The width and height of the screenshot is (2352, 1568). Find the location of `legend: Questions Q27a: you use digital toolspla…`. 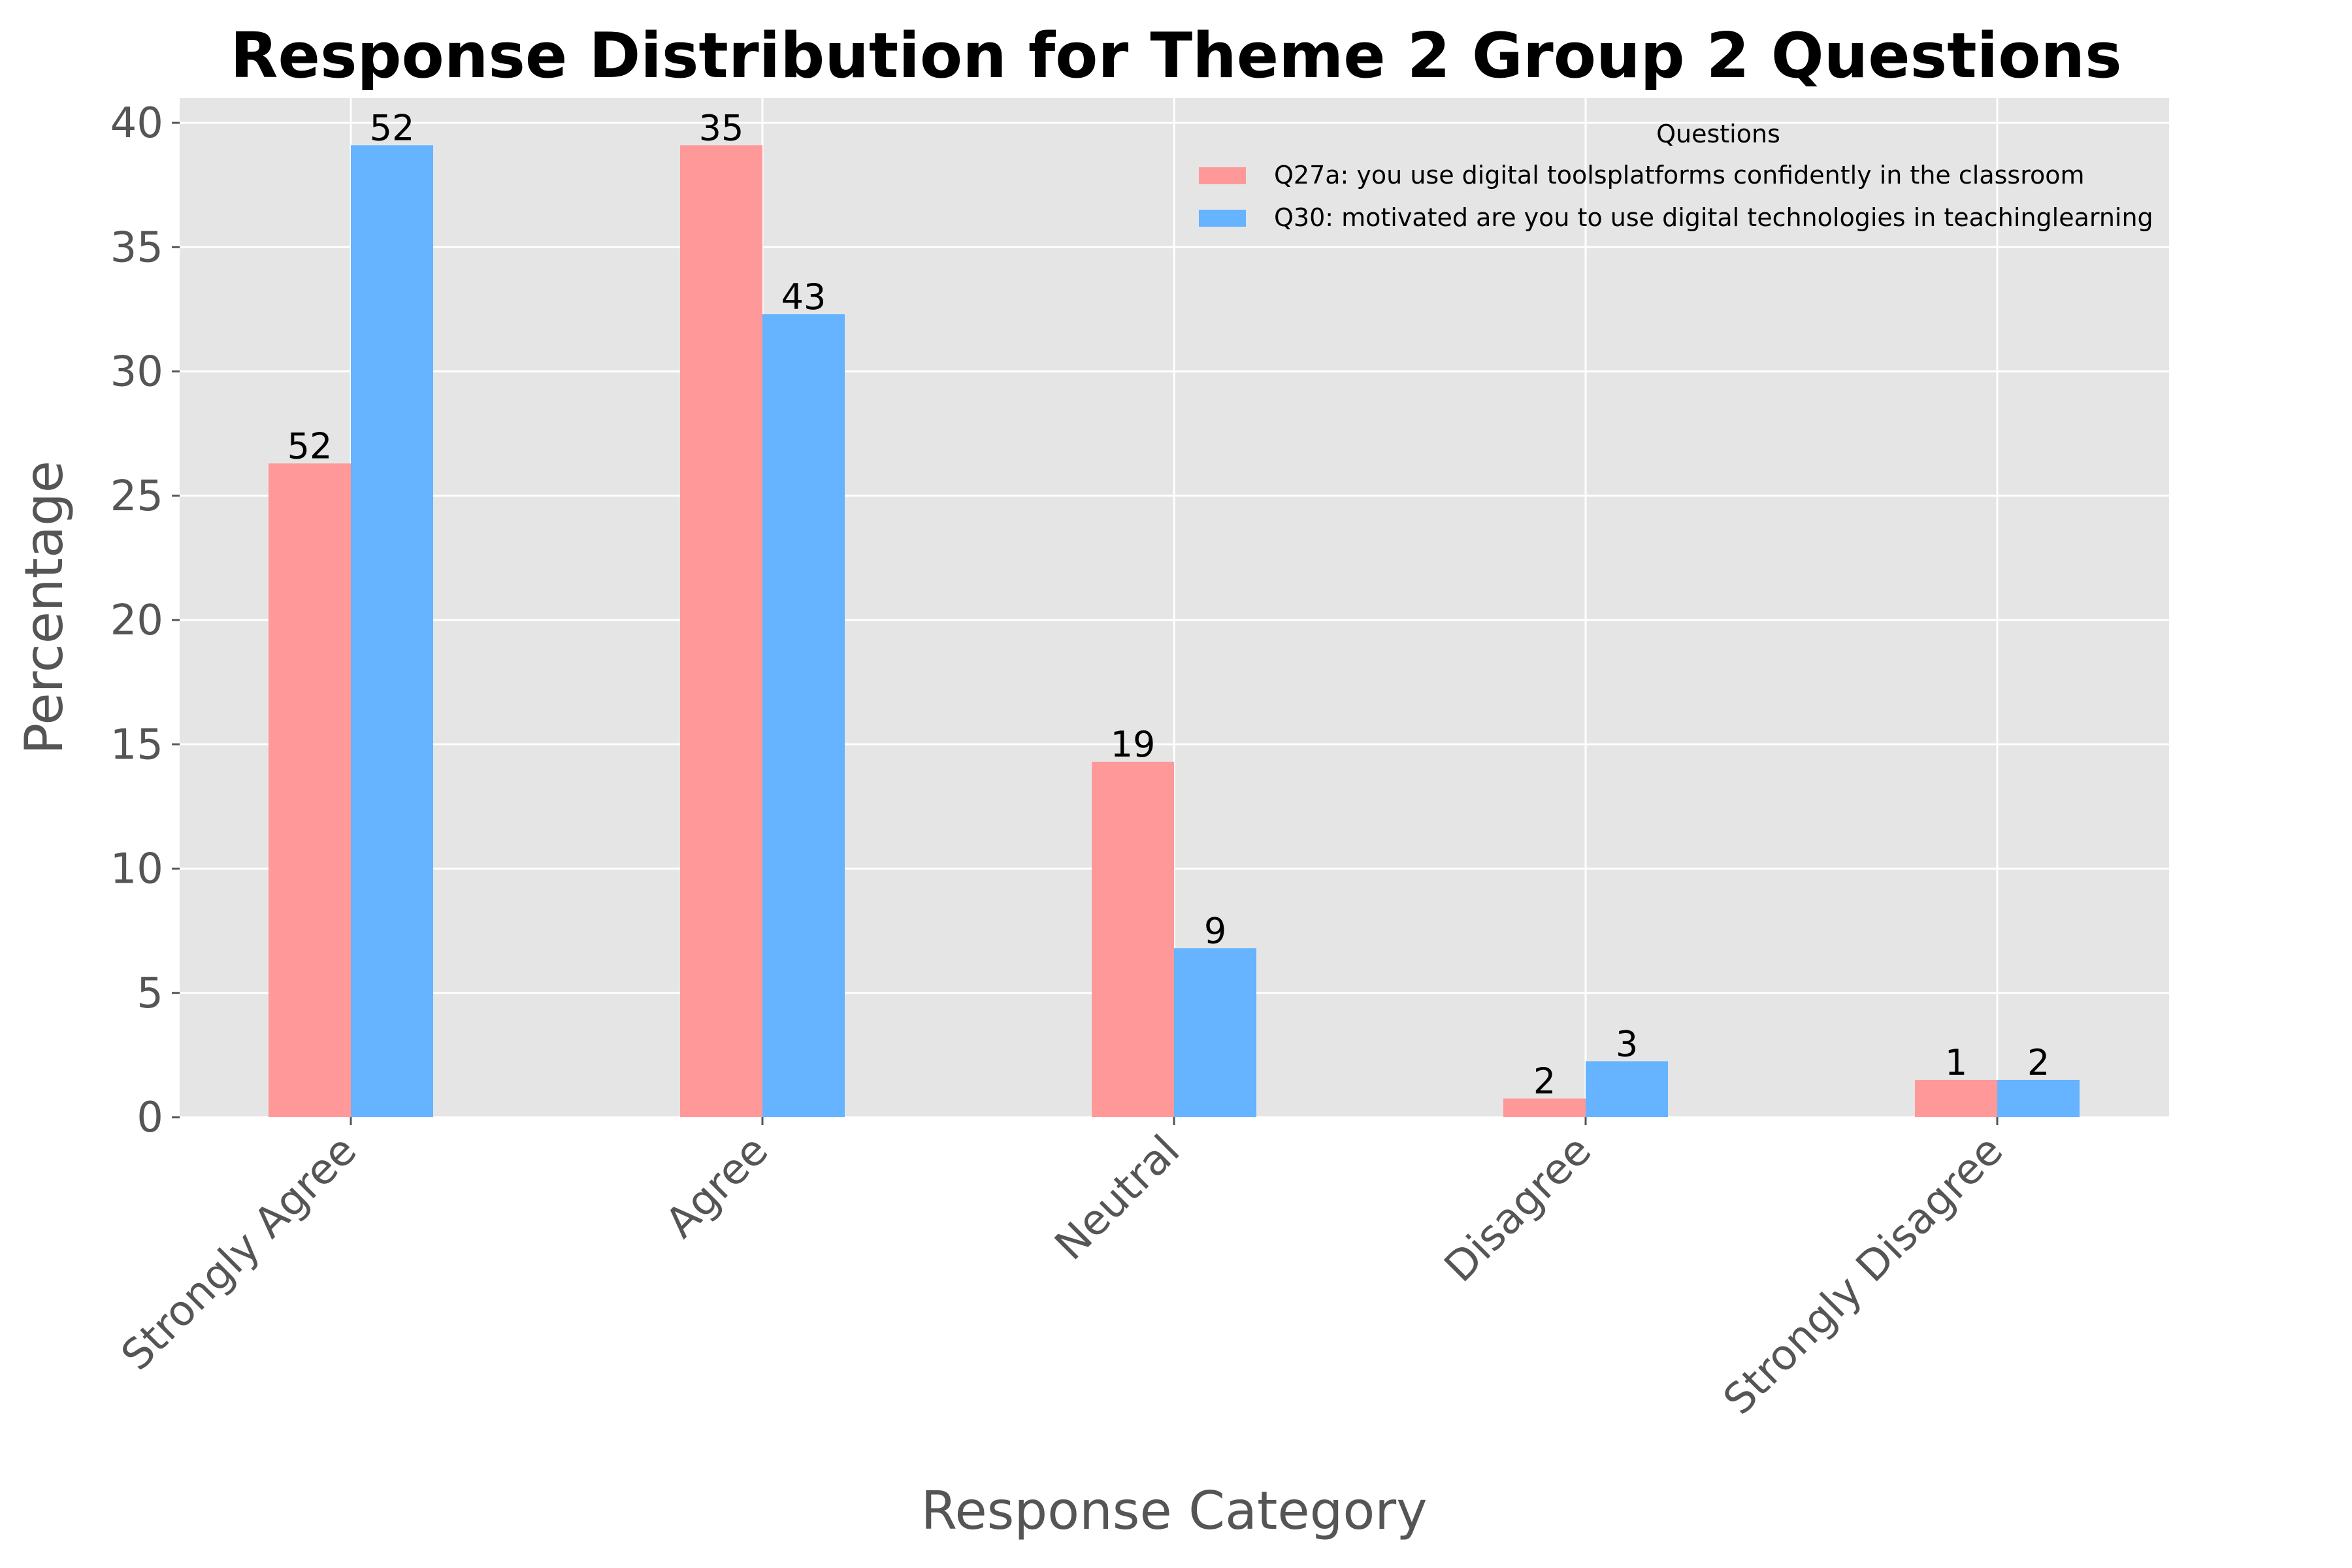

legend: Questions Q27a: you use digital toolspla… is located at coordinates (1676, 176).